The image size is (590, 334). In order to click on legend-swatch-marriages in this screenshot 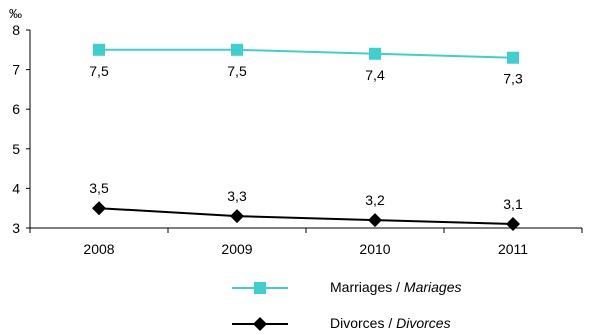, I will do `click(260, 288)`.